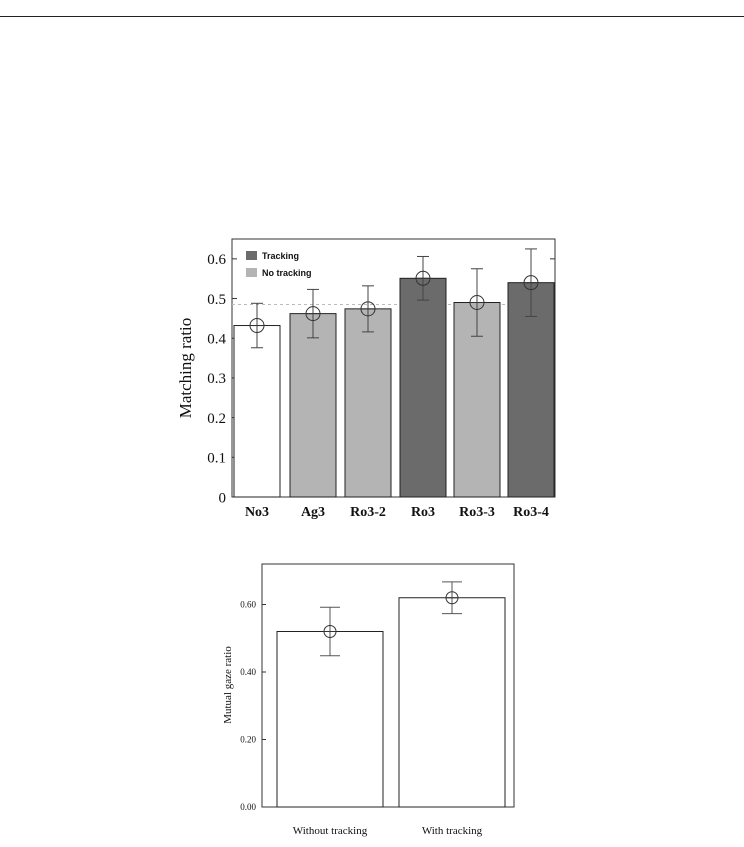 The height and width of the screenshot is (847, 744). I want to click on bar-with-tracking, so click(452, 702).